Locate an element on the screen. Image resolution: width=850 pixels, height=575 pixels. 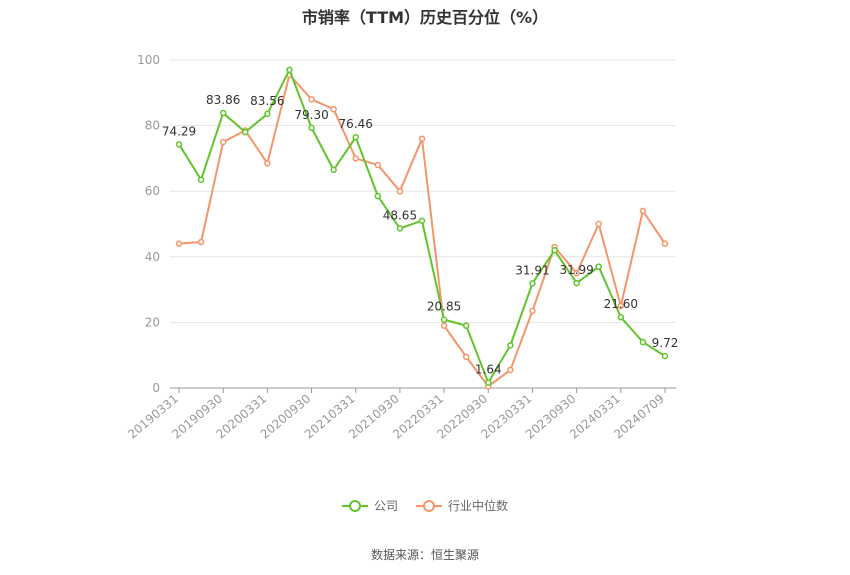
legend-item-company: 公司 is located at coordinates (369, 505).